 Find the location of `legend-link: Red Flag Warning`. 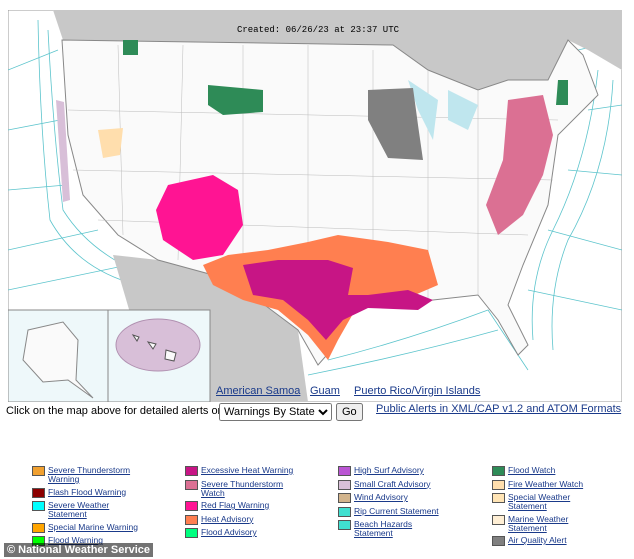

legend-link: Red Flag Warning is located at coordinates (235, 505).